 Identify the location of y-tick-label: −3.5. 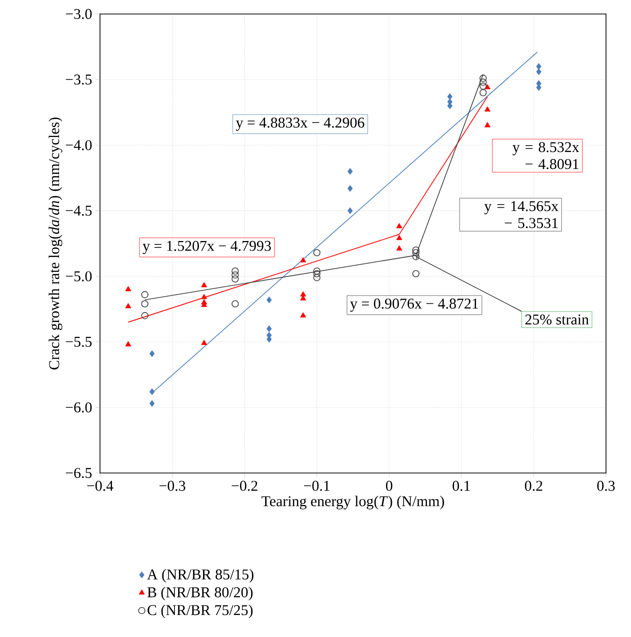
(79, 79).